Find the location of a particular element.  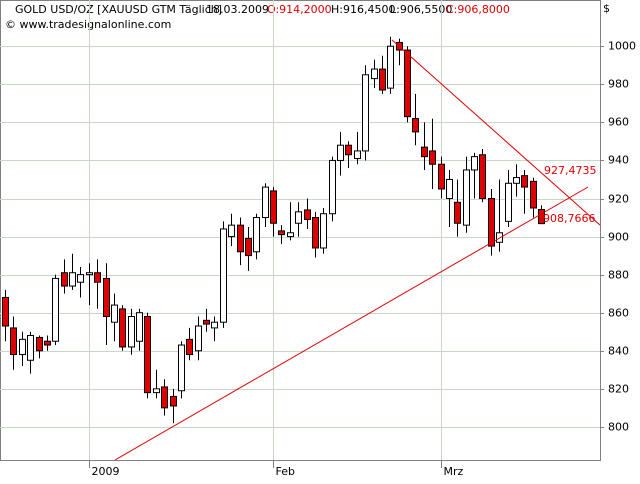

y-tick-label: 980 is located at coordinates (618, 84).